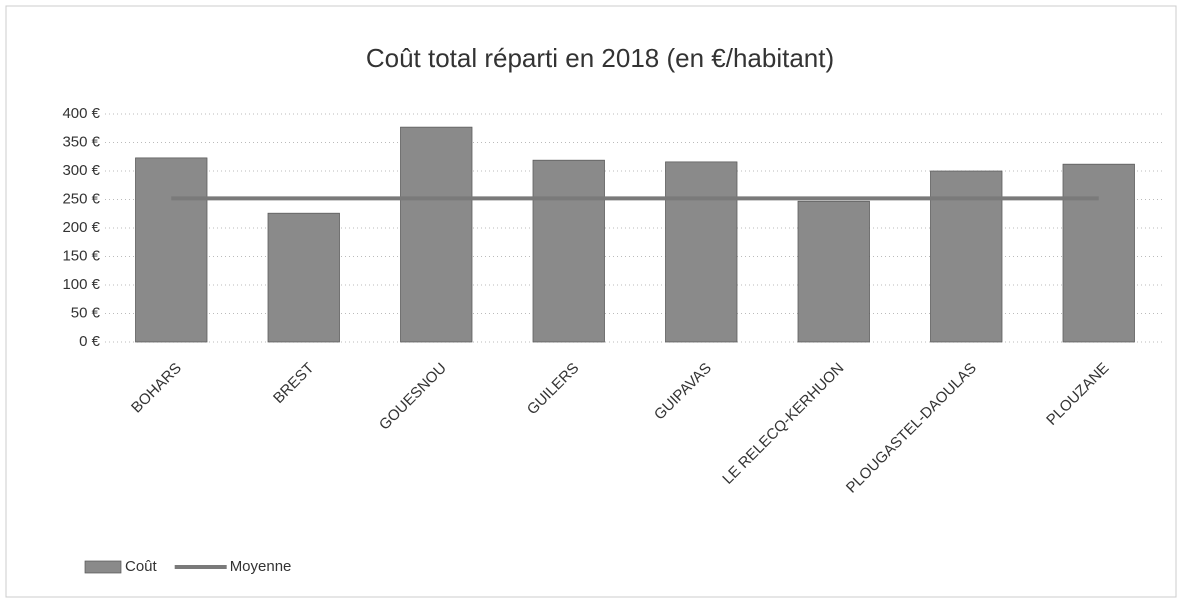  Describe the element at coordinates (81, 227) in the screenshot. I see `y-tick-label: 200 €` at that location.